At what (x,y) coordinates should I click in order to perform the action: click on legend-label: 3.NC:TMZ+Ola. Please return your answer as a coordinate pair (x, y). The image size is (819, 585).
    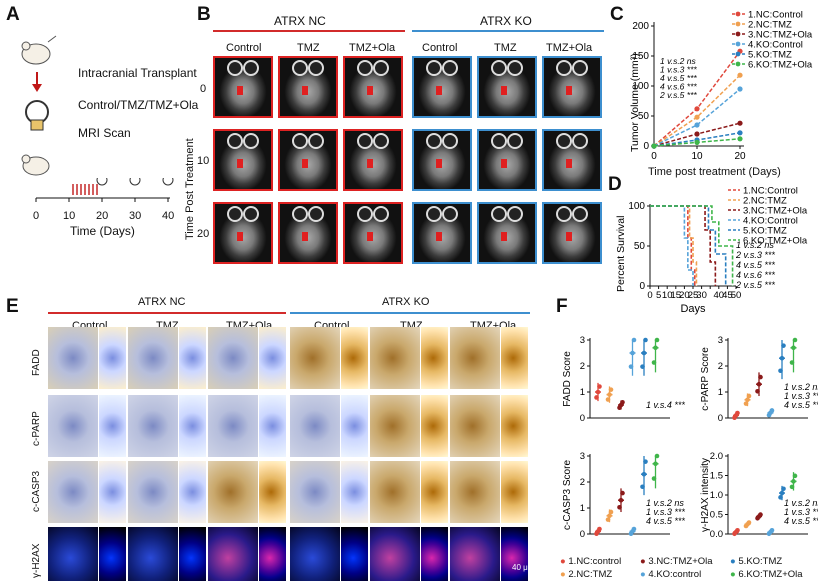
    Looking at the image, I should click on (780, 35).